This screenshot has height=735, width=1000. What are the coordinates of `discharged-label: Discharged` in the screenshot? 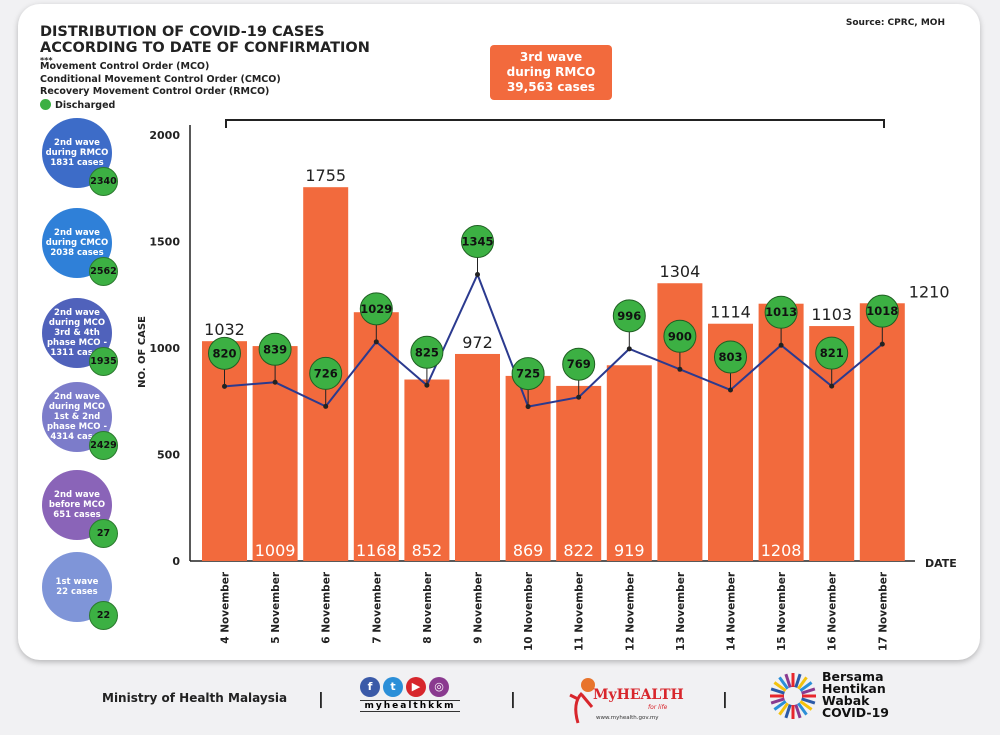 It's located at (85, 105).